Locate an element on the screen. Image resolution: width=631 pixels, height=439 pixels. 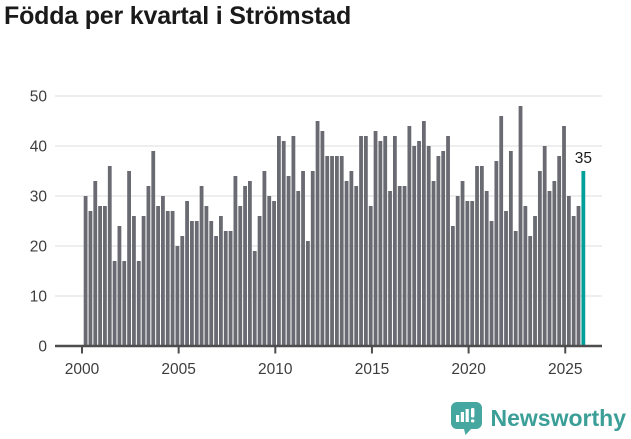
newsworthy-brand-text: Newsworthy is located at coordinates (558, 417).